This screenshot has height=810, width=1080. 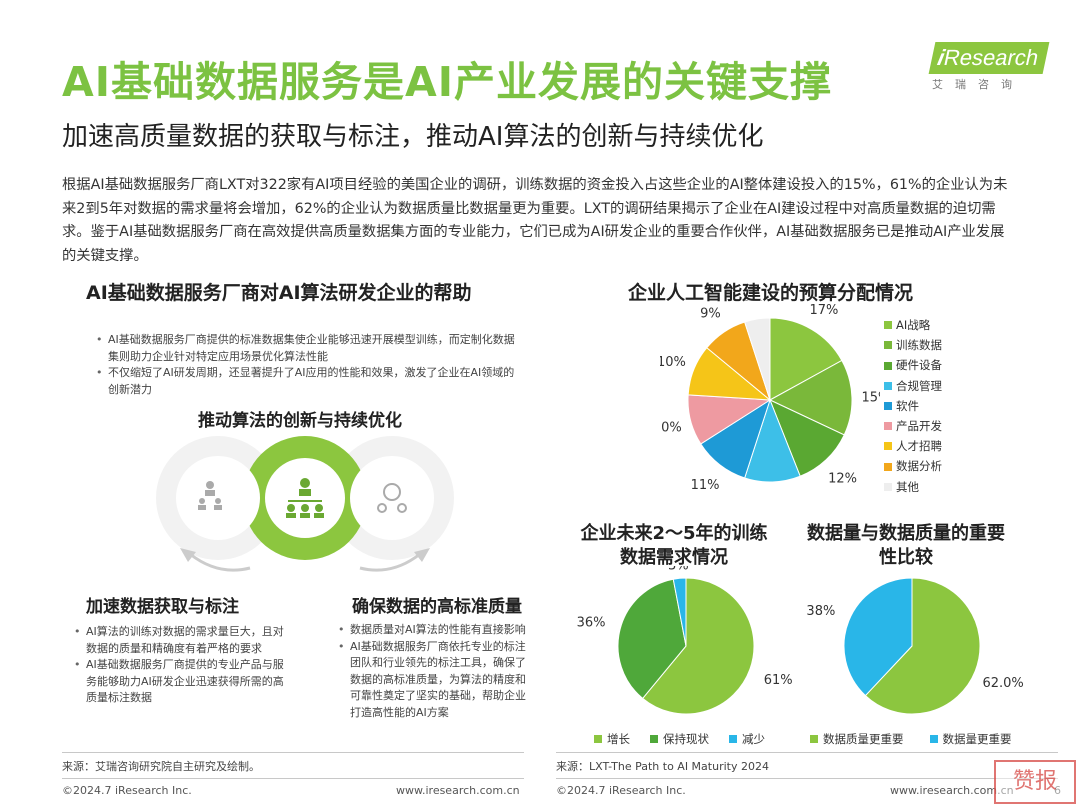 I want to click on right-divider-footer, so click(x=807, y=778).